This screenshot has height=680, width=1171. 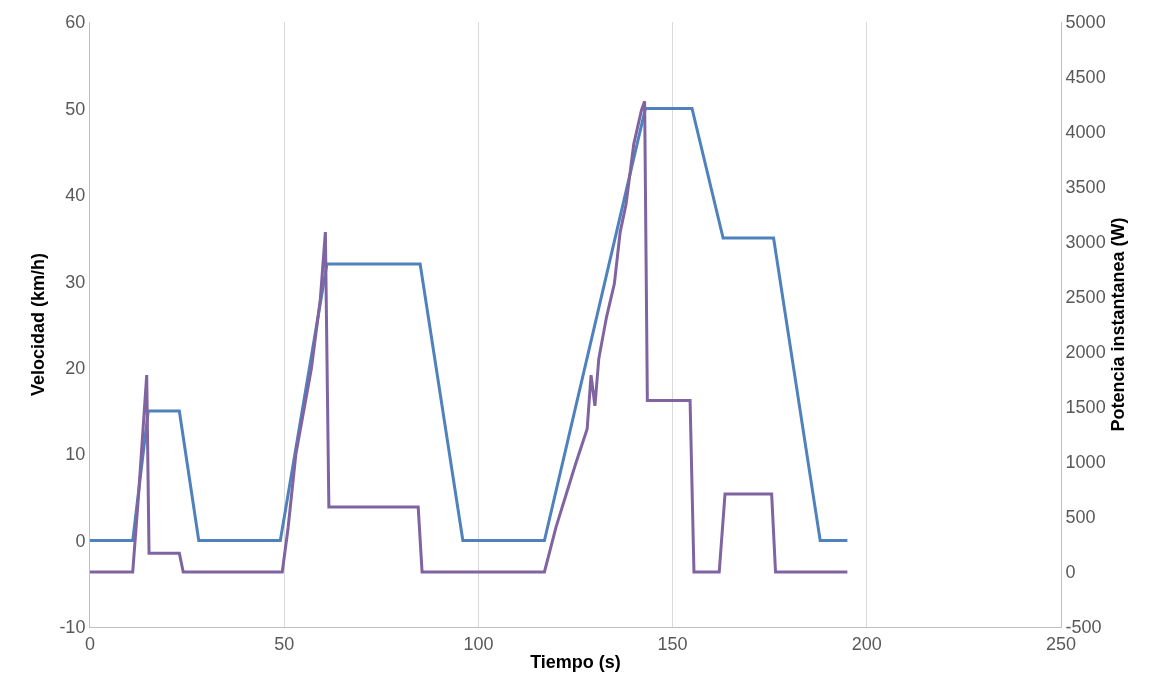 What do you see at coordinates (75, 368) in the screenshot?
I see `y-tick-label: 20` at bounding box center [75, 368].